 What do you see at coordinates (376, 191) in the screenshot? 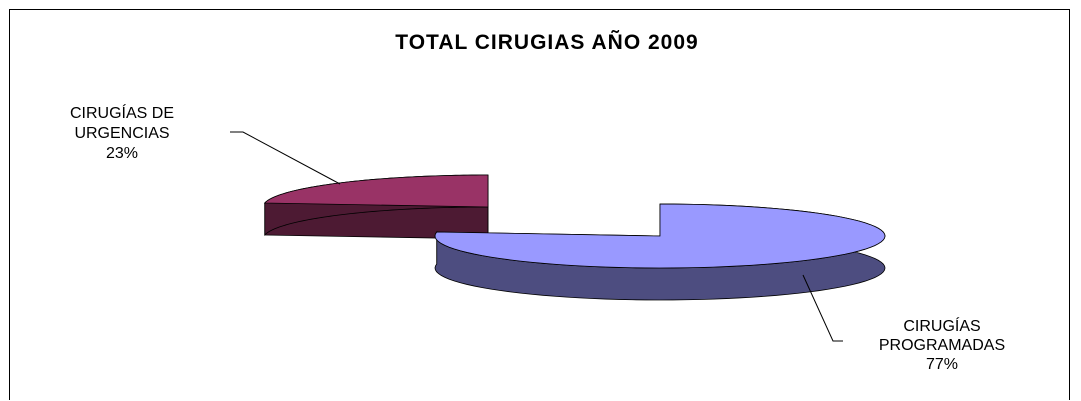
I see `slice-top-urgencias` at bounding box center [376, 191].